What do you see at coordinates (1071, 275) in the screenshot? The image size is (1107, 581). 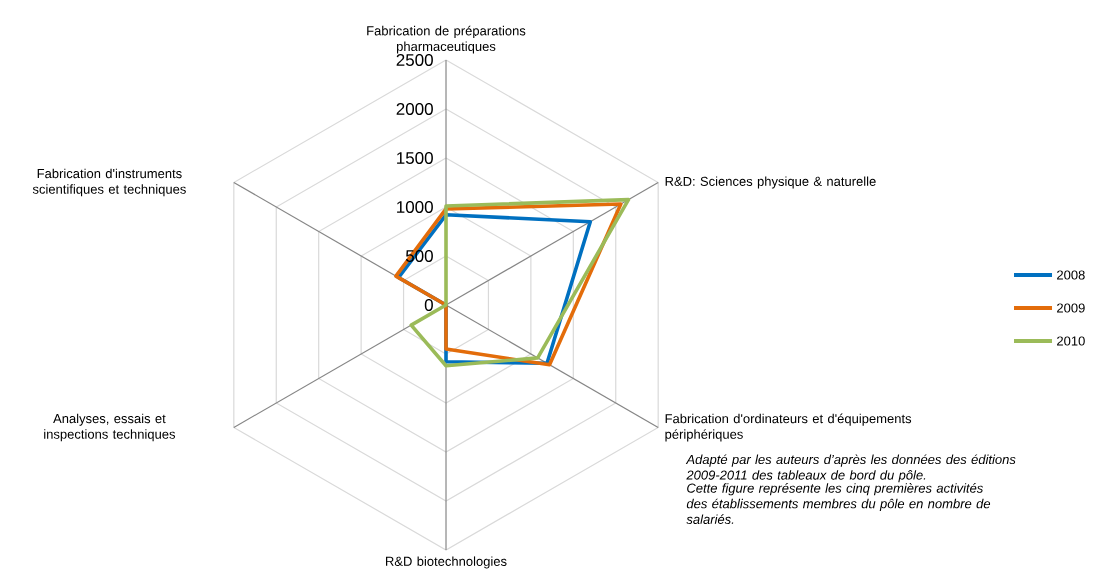 I see `legend-label: 2008` at bounding box center [1071, 275].